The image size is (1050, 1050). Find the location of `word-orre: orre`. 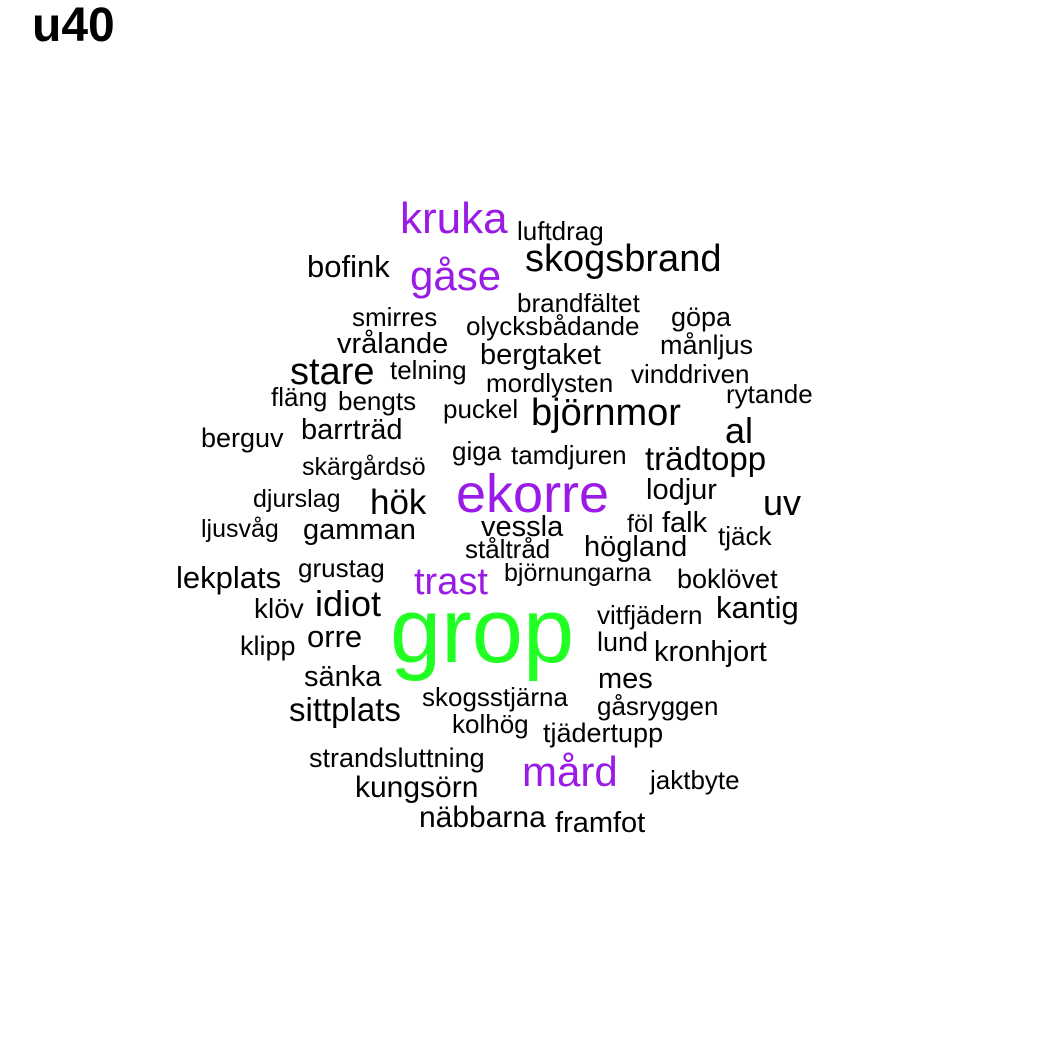

word-orre: orre is located at coordinates (335, 636).